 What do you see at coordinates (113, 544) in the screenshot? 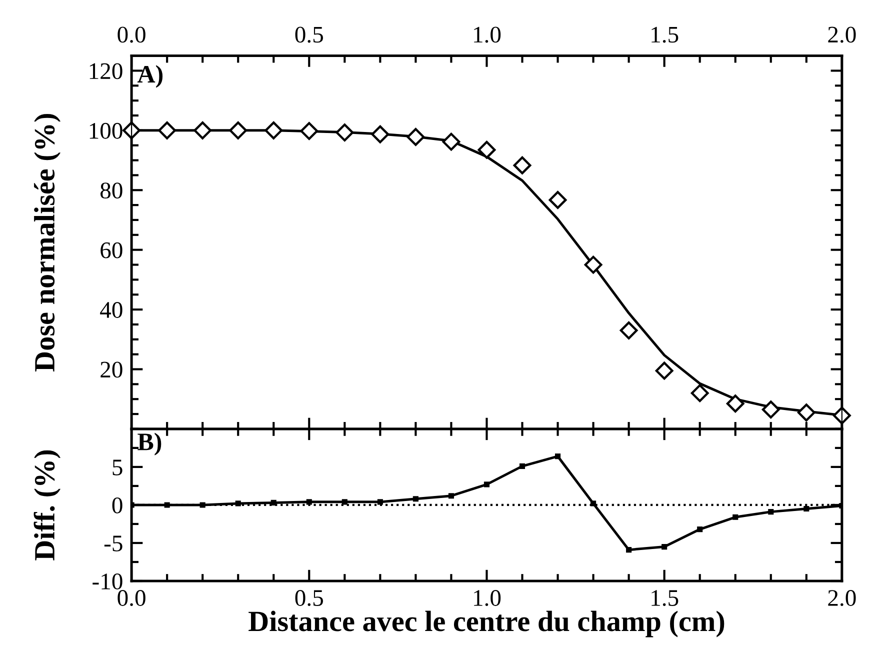
I see `y-tick-label: -5` at bounding box center [113, 544].